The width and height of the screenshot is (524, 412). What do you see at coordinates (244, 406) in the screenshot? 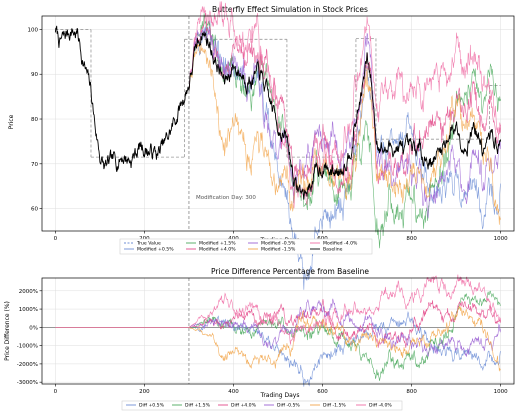
I see `chart2-legend-label-2: Diff +4.0%` at bounding box center [244, 406].